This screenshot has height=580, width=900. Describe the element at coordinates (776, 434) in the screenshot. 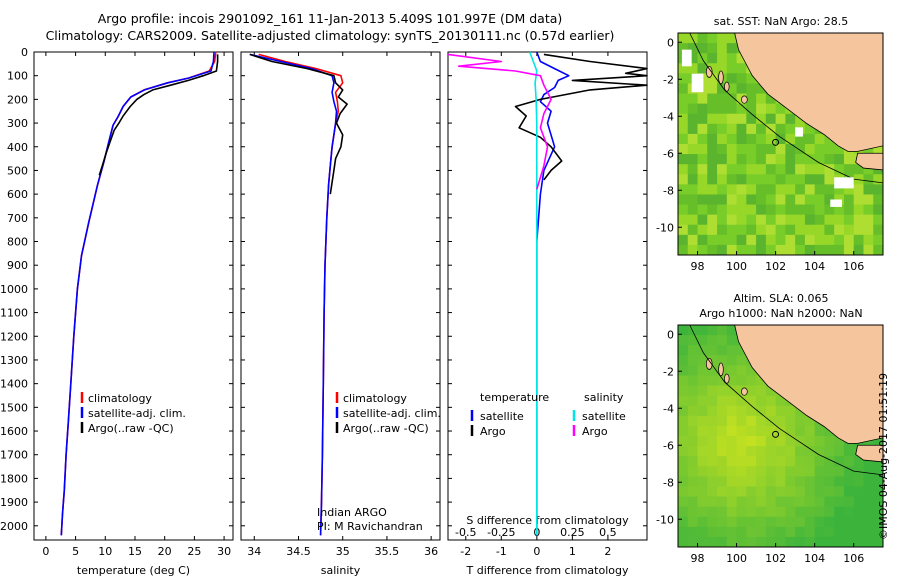

I see `argo-float-marker` at that location.